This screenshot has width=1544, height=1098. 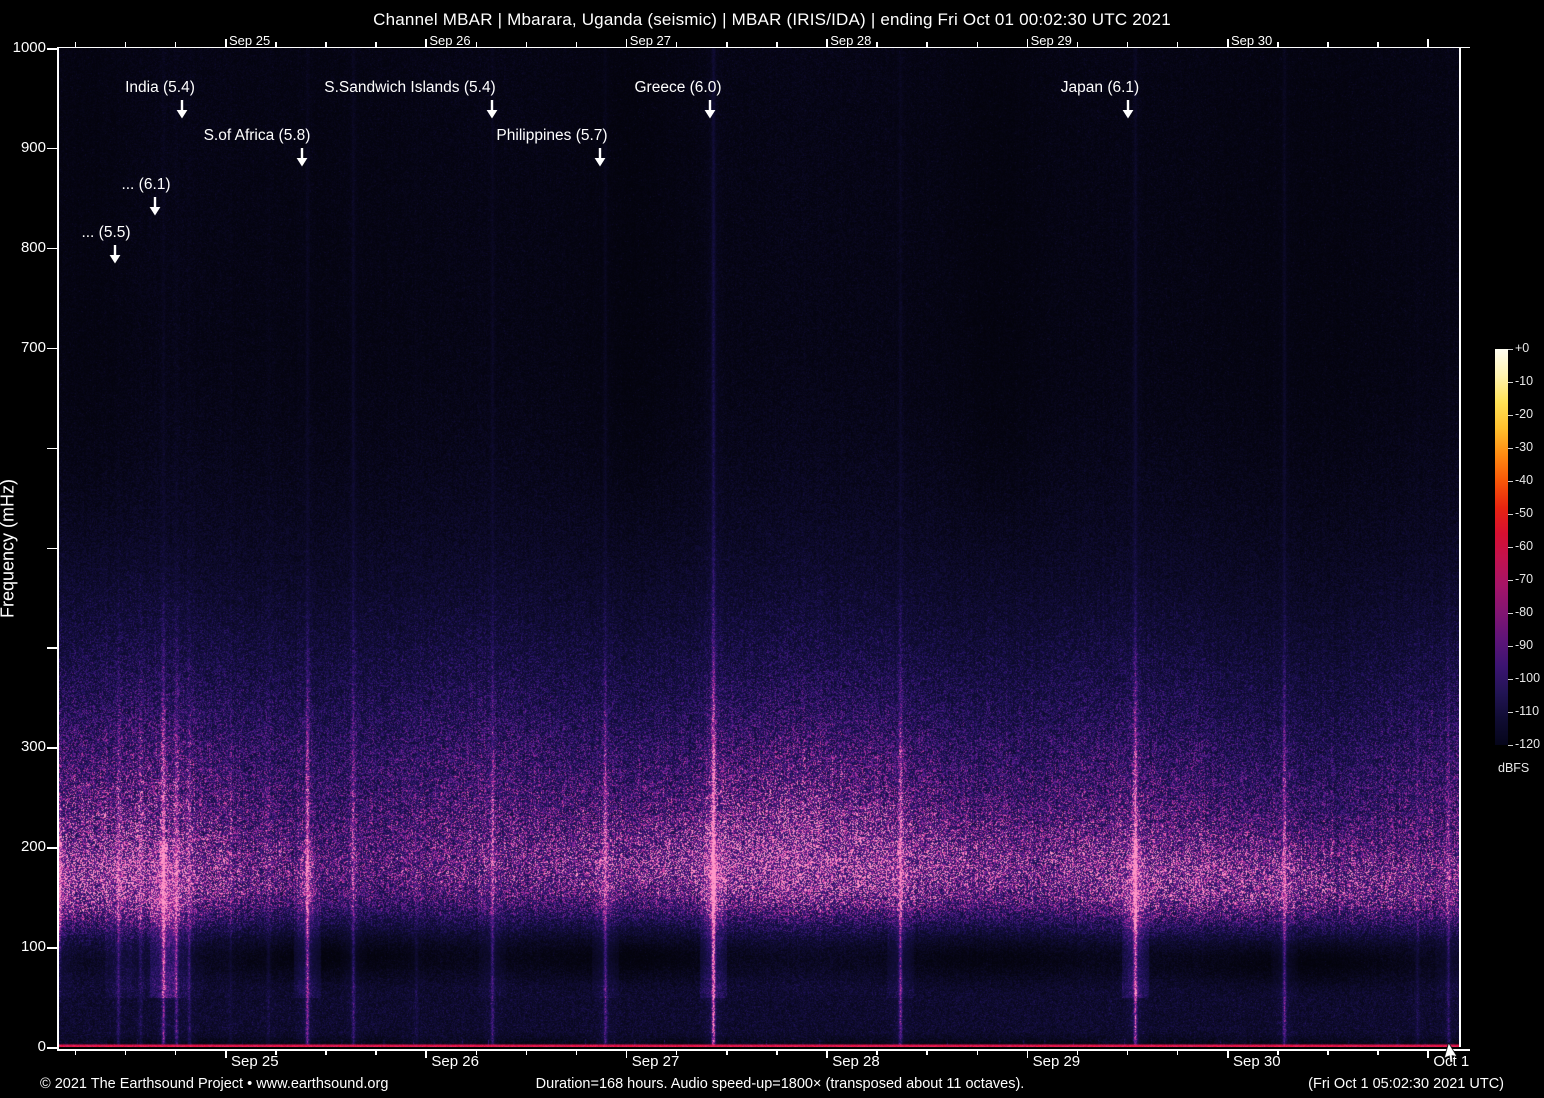 I want to click on colorbar-tick-label: -50, so click(x=1524, y=513).